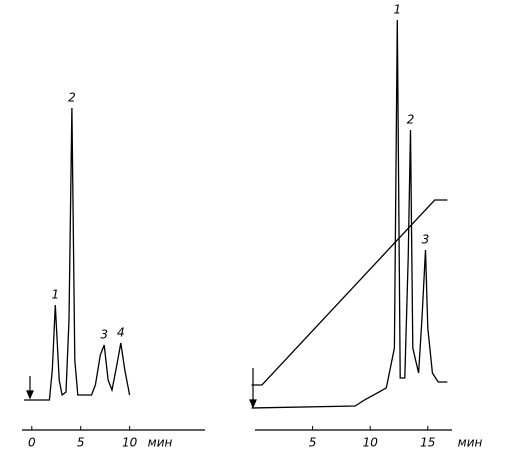  I want to click on injection-marks, so click(141, 388).